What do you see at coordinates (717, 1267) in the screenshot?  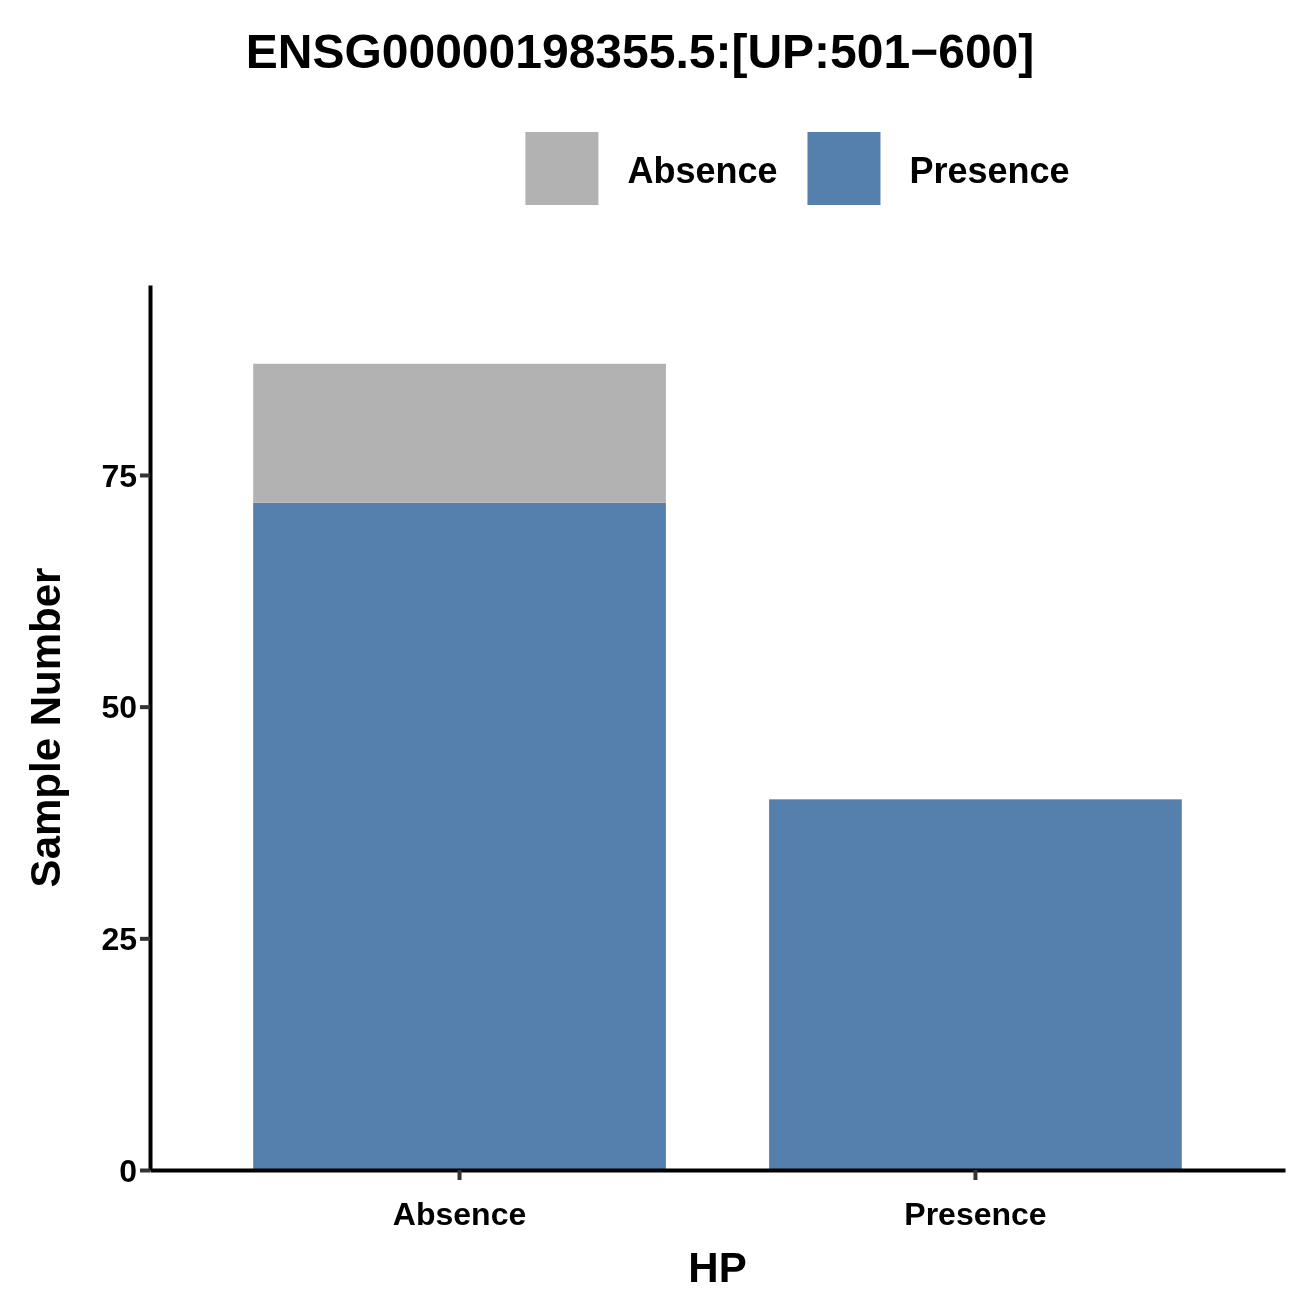 I see `x-axis-title: HP` at bounding box center [717, 1267].